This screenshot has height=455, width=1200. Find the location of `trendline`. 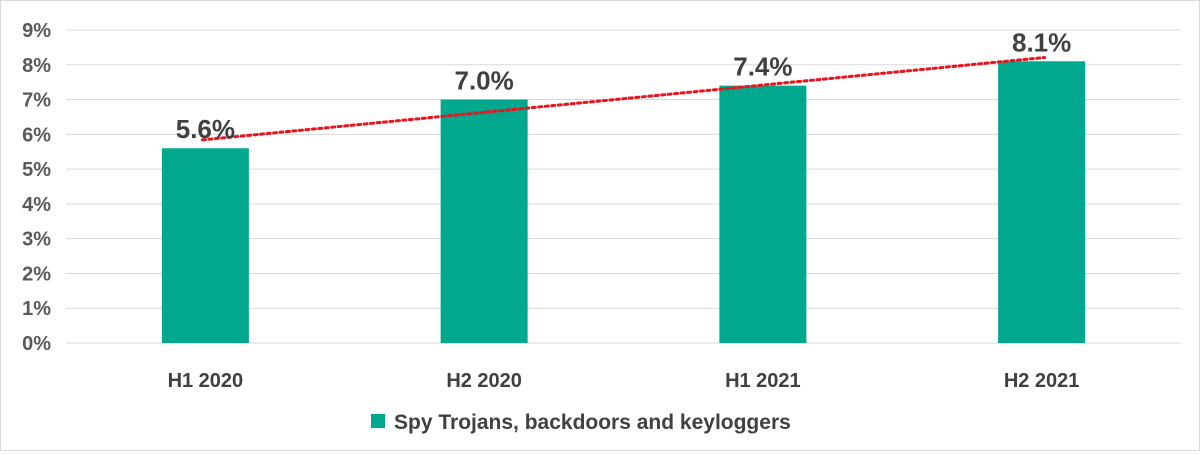

trendline is located at coordinates (623, 98).